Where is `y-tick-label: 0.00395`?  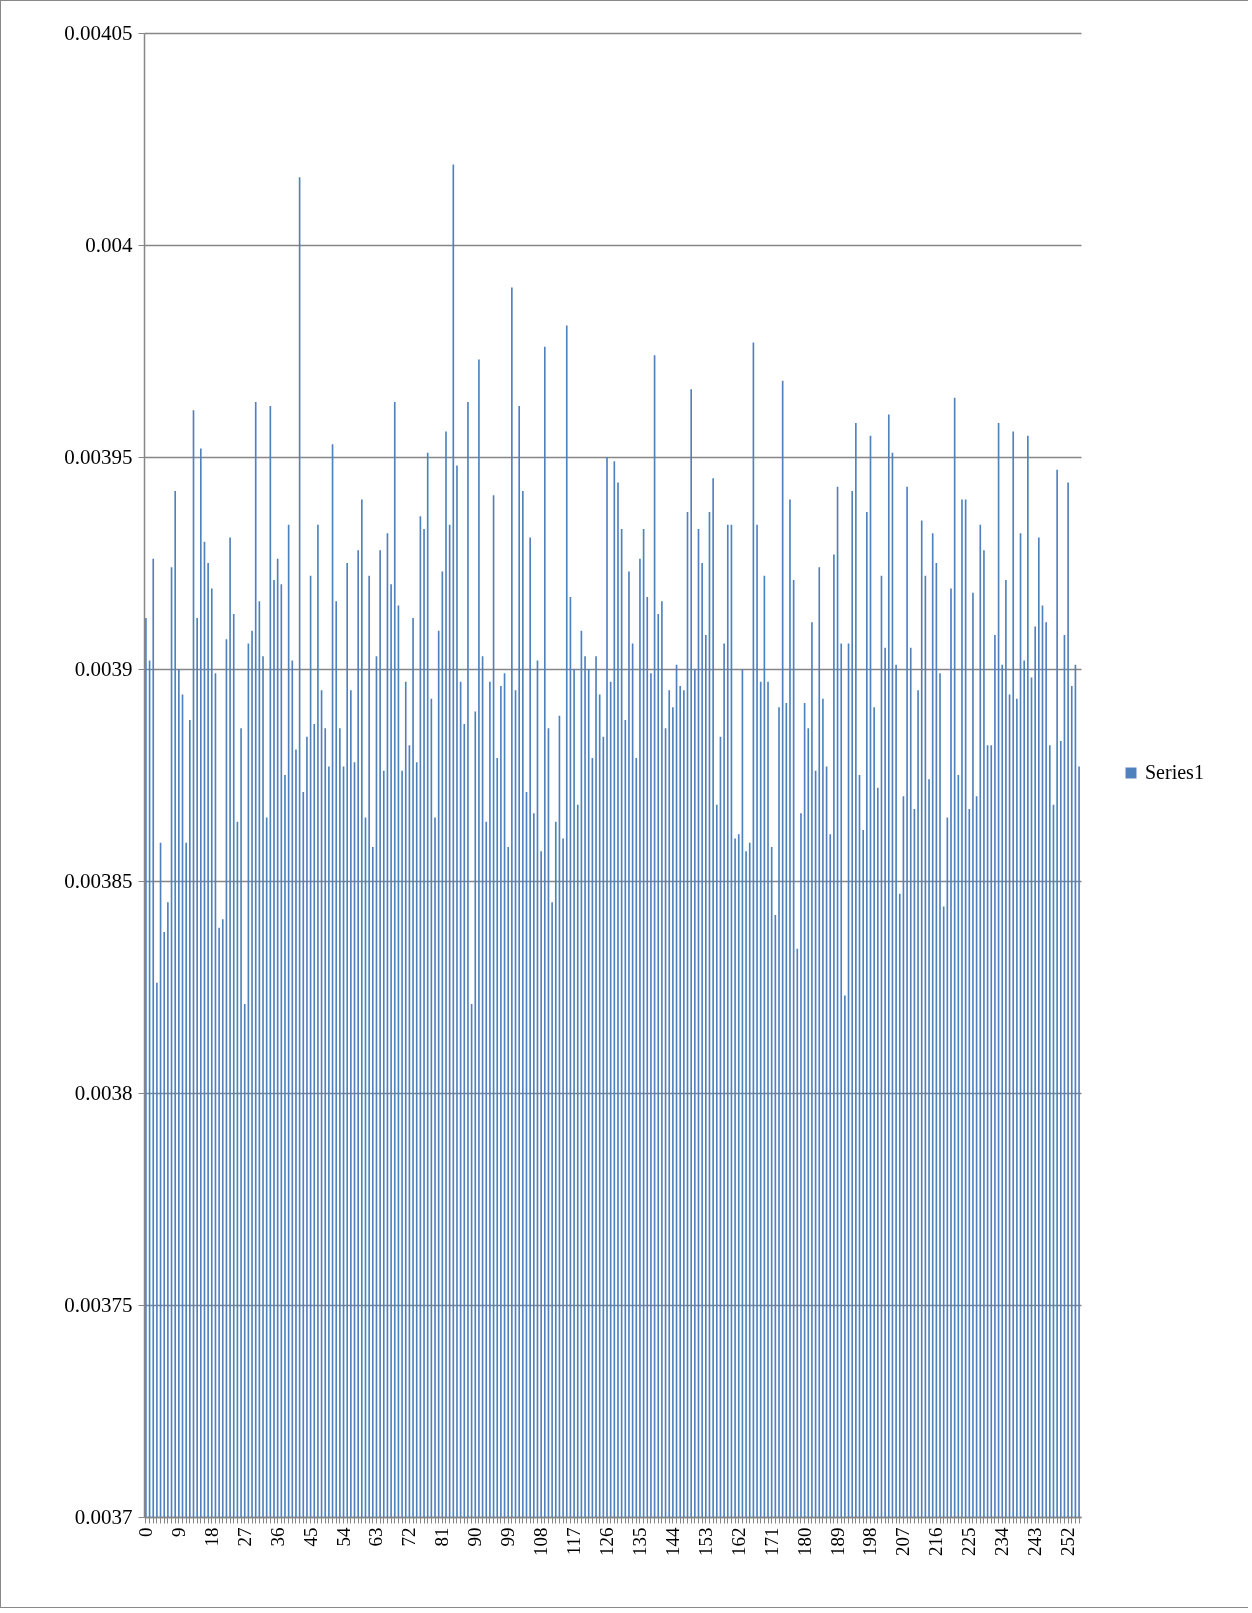 y-tick-label: 0.00395 is located at coordinates (98, 456).